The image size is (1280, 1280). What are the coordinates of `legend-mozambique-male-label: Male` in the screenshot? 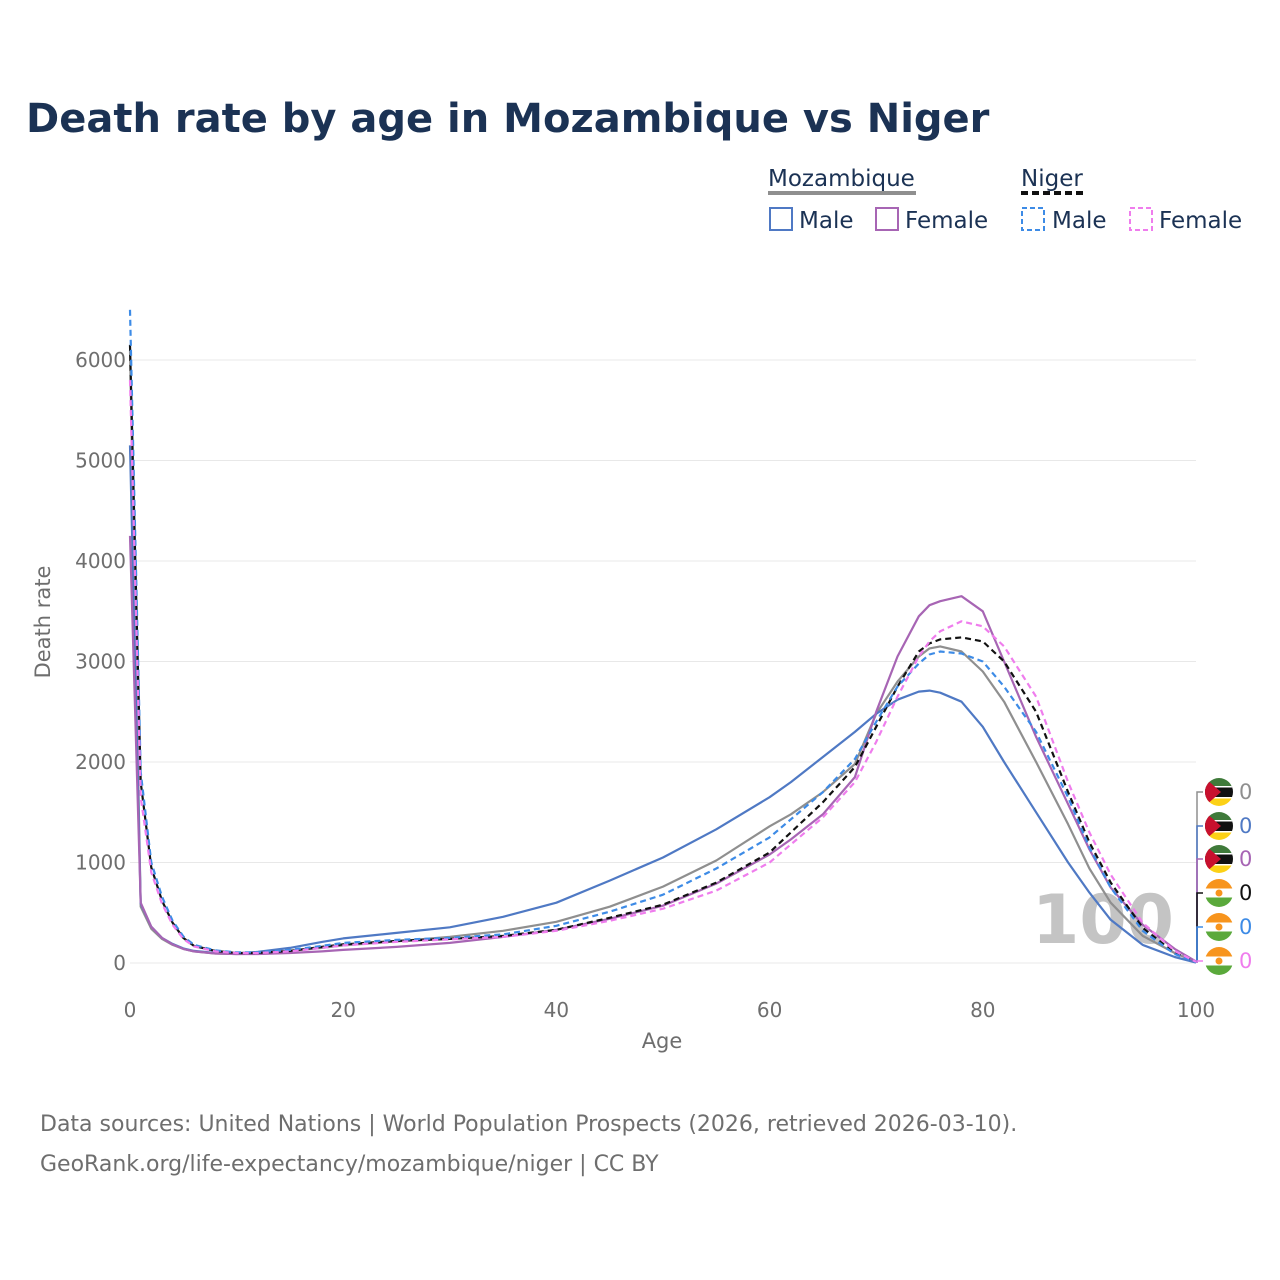 It's located at (826, 221).